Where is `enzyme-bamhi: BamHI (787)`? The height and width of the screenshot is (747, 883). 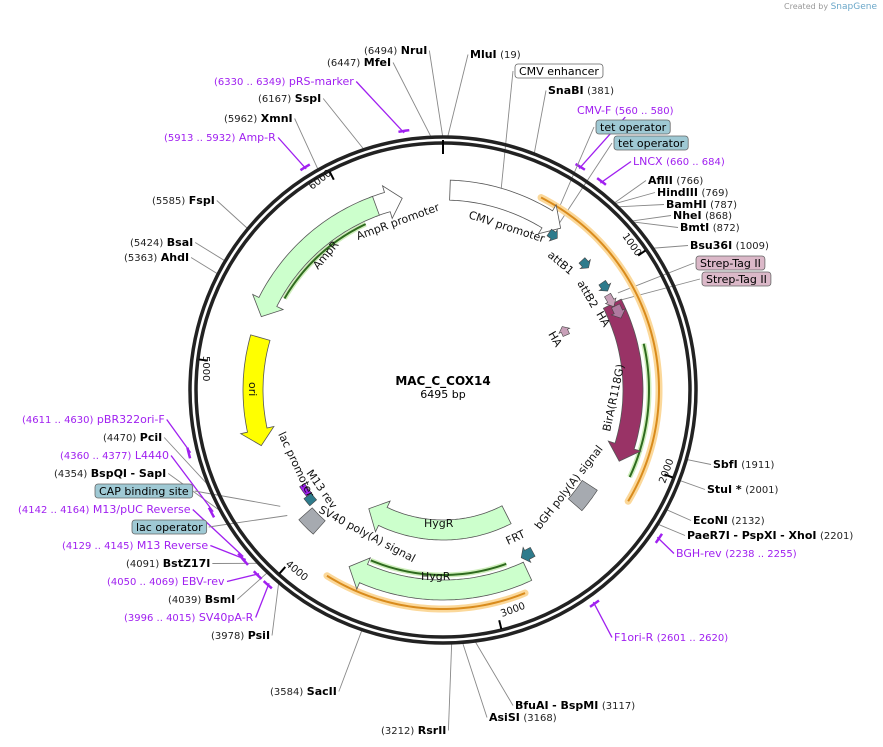
enzyme-bamhi: BamHI (787) is located at coordinates (701, 204).